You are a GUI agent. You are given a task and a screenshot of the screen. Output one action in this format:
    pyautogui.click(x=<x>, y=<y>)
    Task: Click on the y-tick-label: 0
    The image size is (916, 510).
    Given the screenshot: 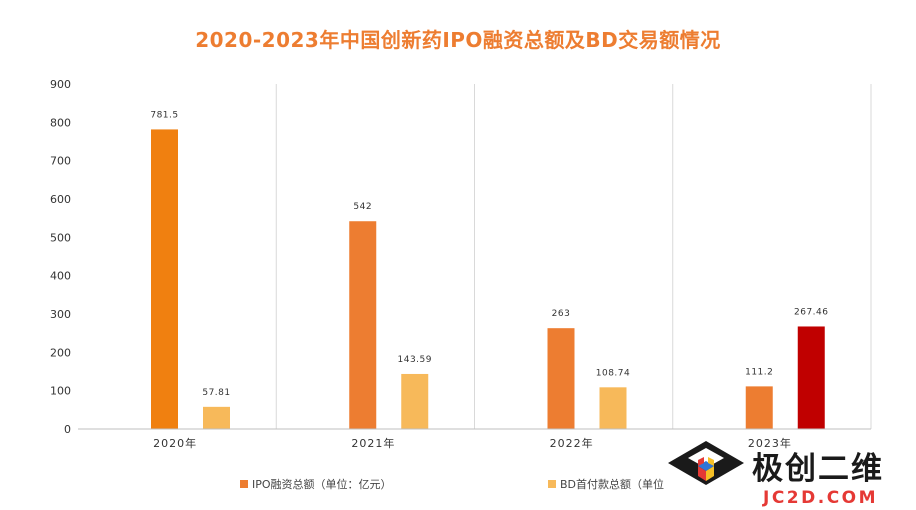 What is the action you would take?
    pyautogui.click(x=67, y=429)
    